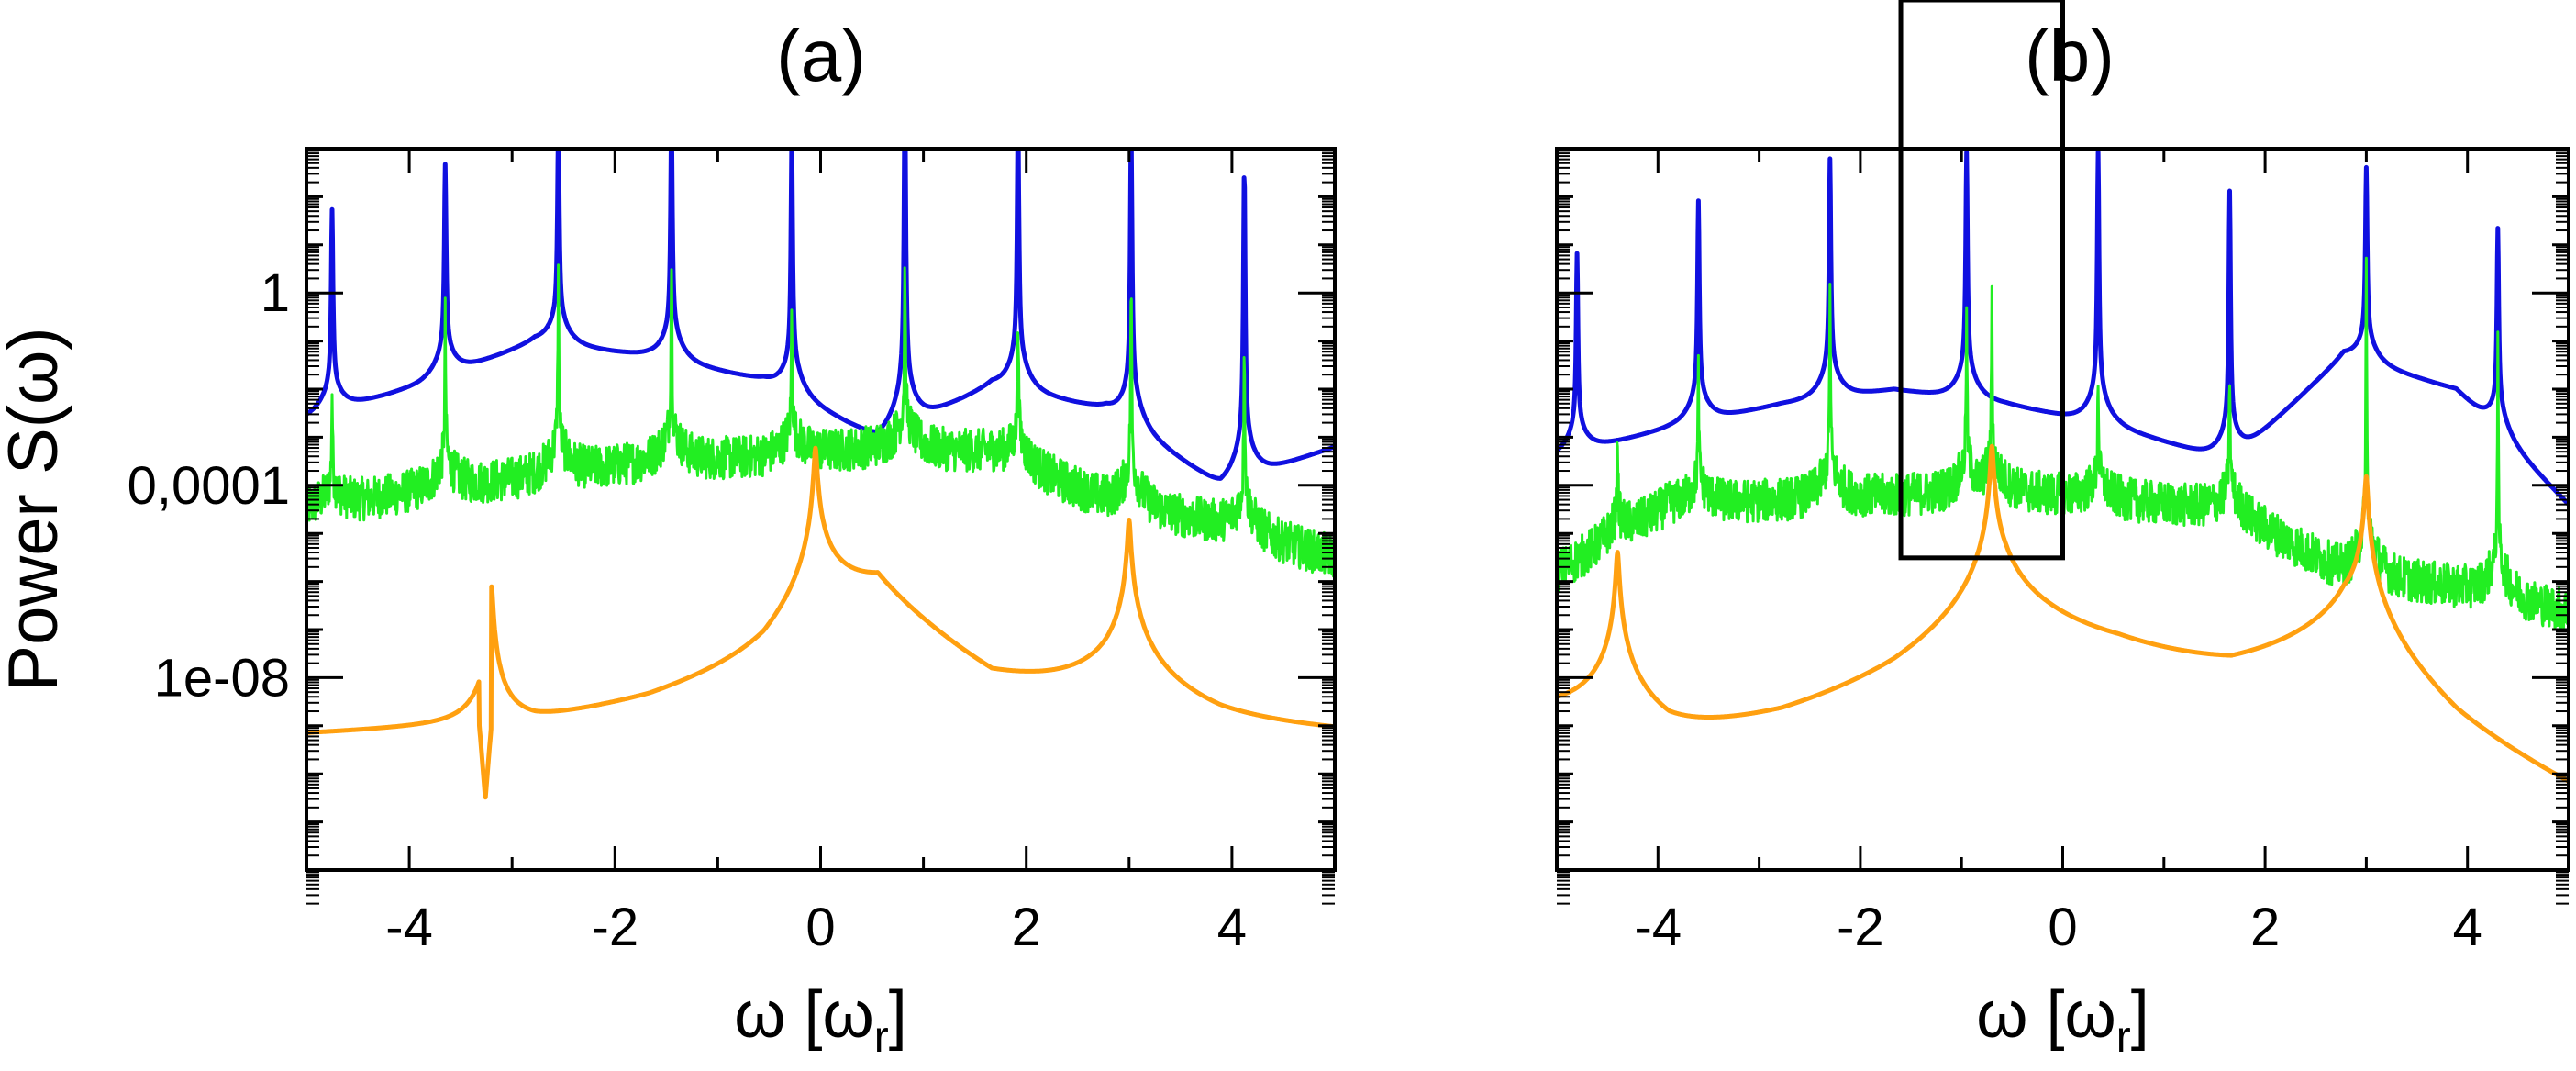  I want to click on panel-title: (a), so click(821, 55).